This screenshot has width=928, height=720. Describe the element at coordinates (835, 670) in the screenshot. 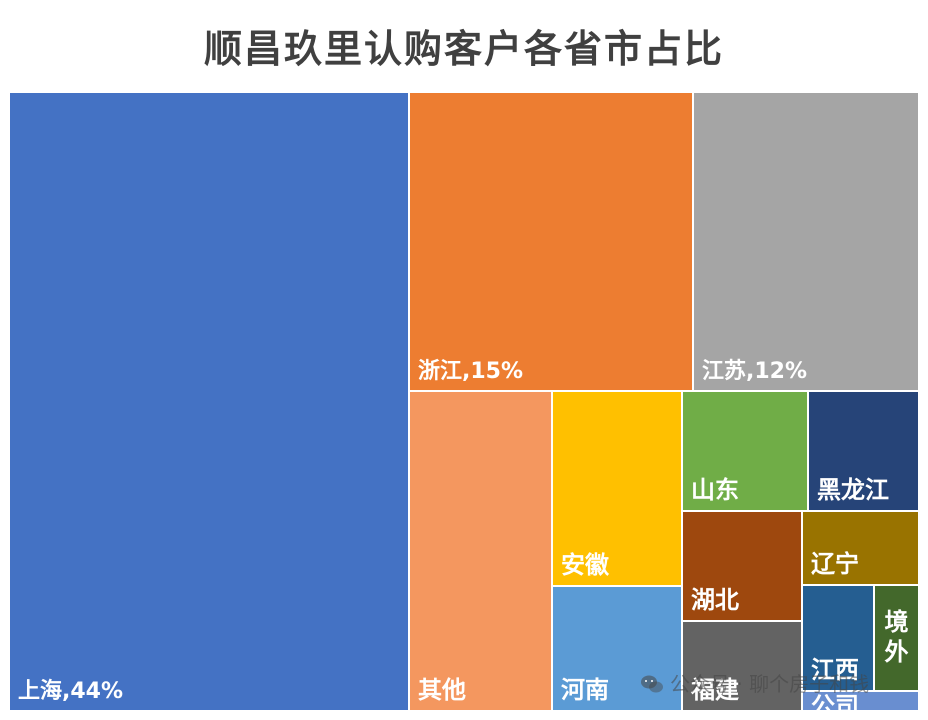

I see `treemap-label-11: 江西` at that location.